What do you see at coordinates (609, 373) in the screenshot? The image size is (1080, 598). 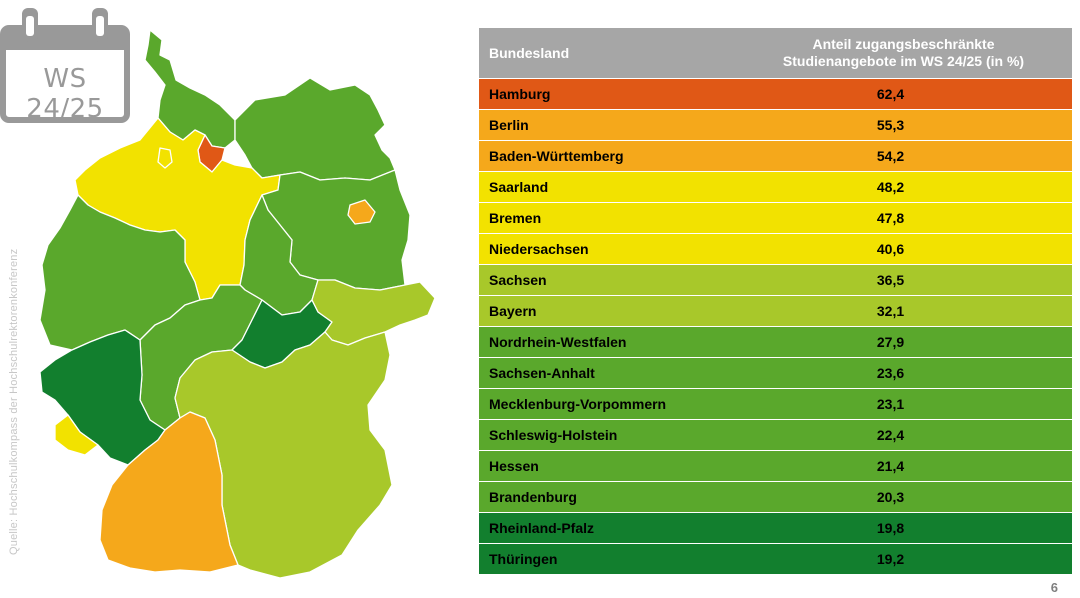 I see `state-name: Sachsen-Anhalt` at bounding box center [609, 373].